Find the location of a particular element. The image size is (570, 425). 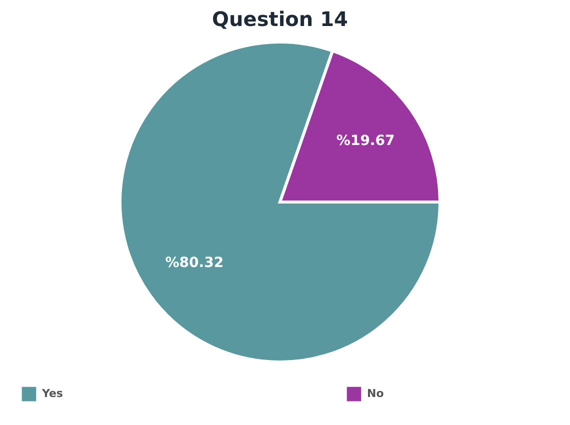

chart-title: Question 14 is located at coordinates (280, 19).